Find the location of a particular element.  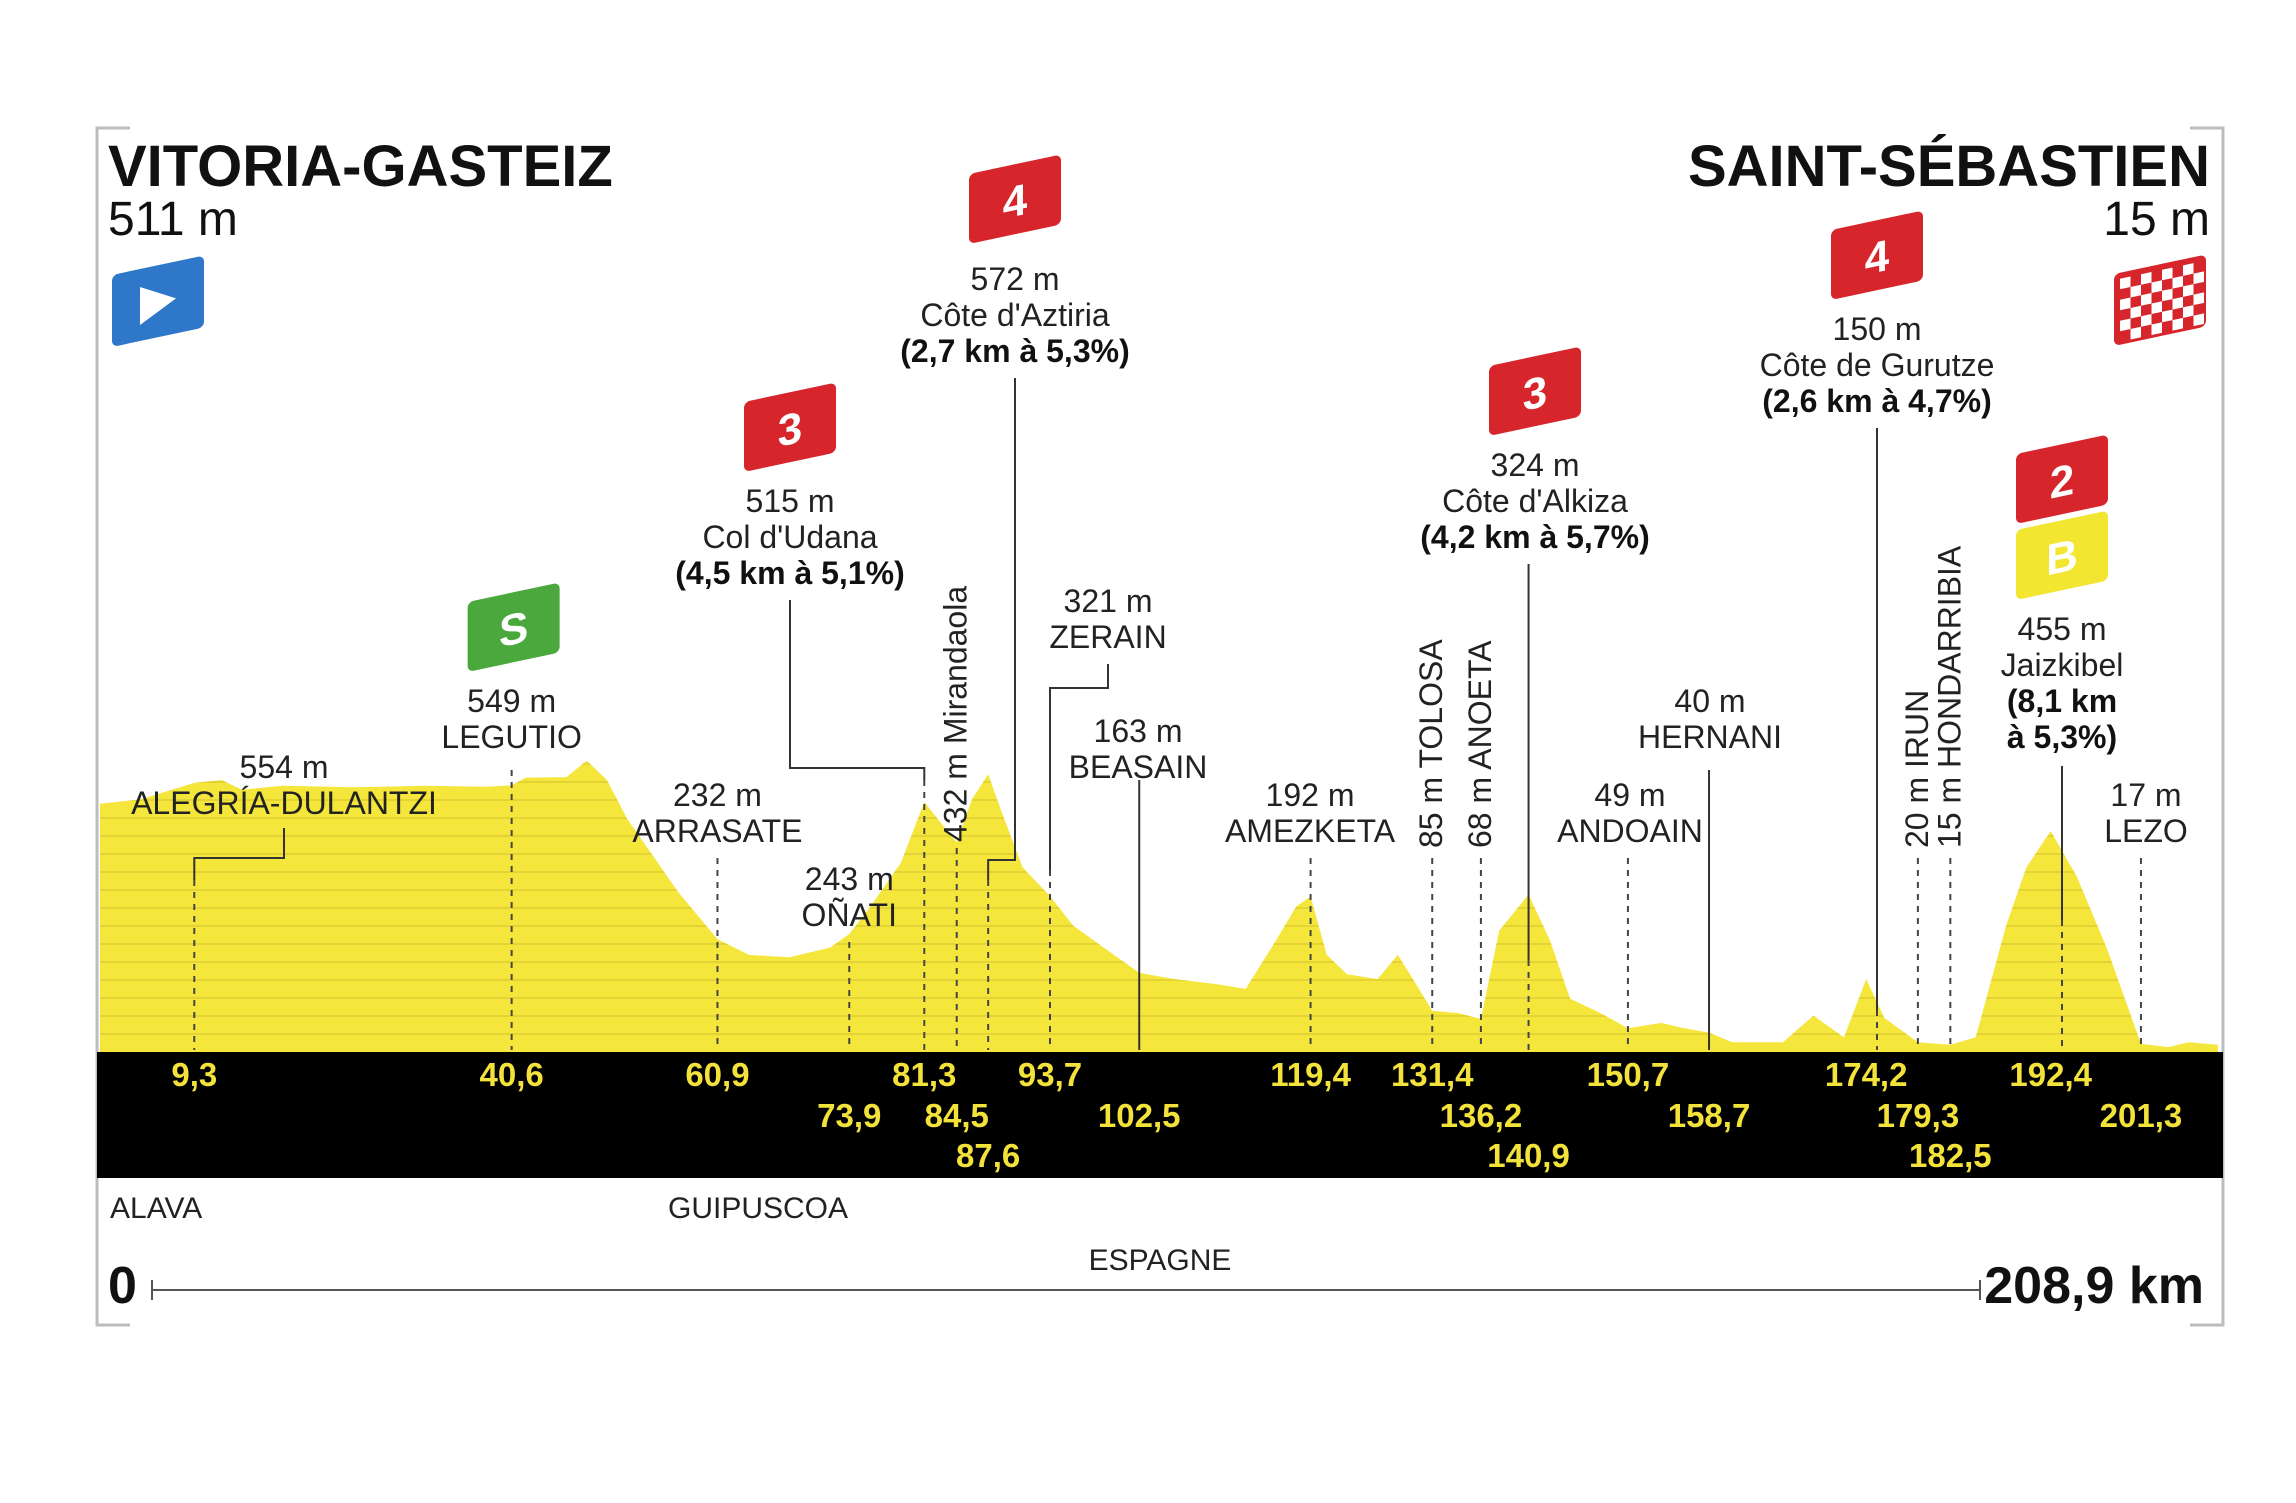

finish-flag-icon is located at coordinates (2160, 300).